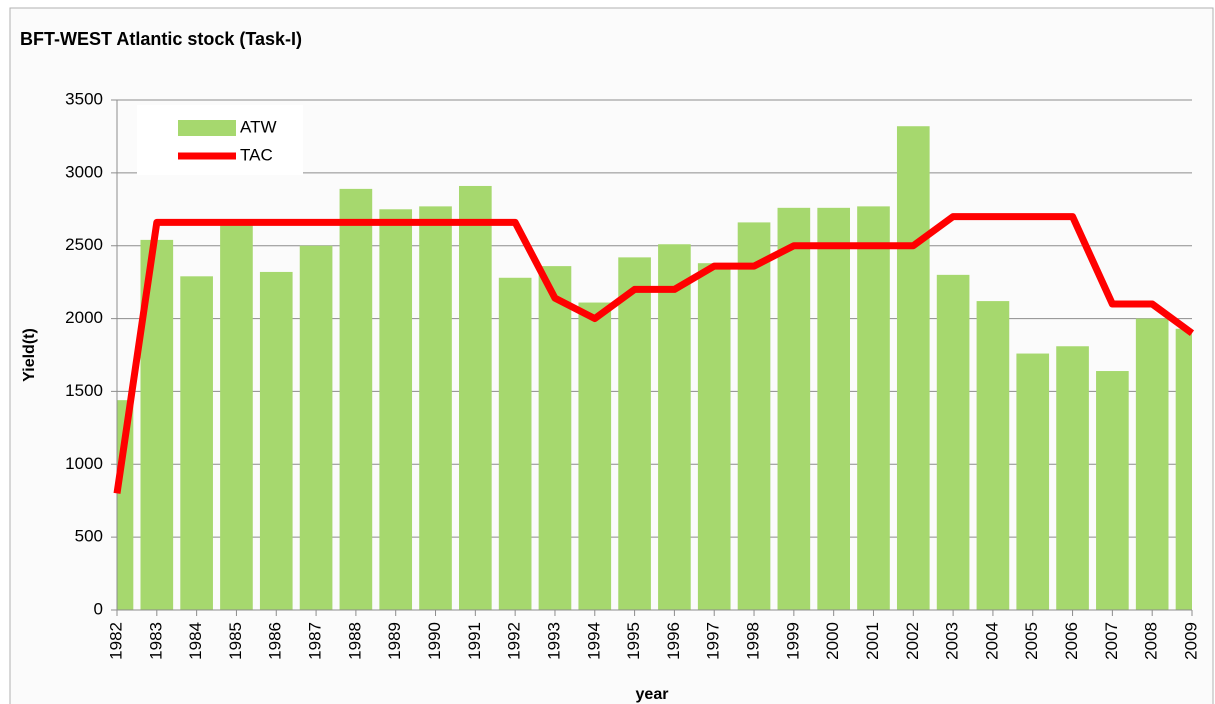 This screenshot has height=704, width=1215. I want to click on x-tick-label: 2009, so click(1190, 641).